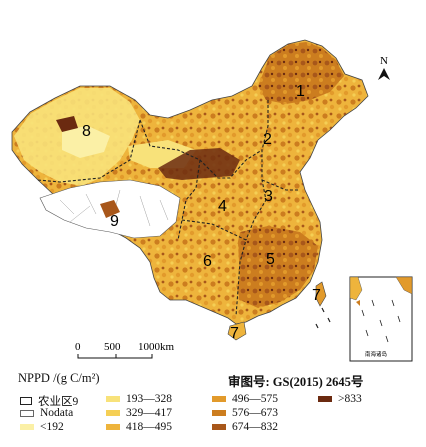 This screenshot has width=426, height=447. Describe the element at coordinates (245, 399) in the screenshot. I see `legend-item-496-575: 496—575` at that location.